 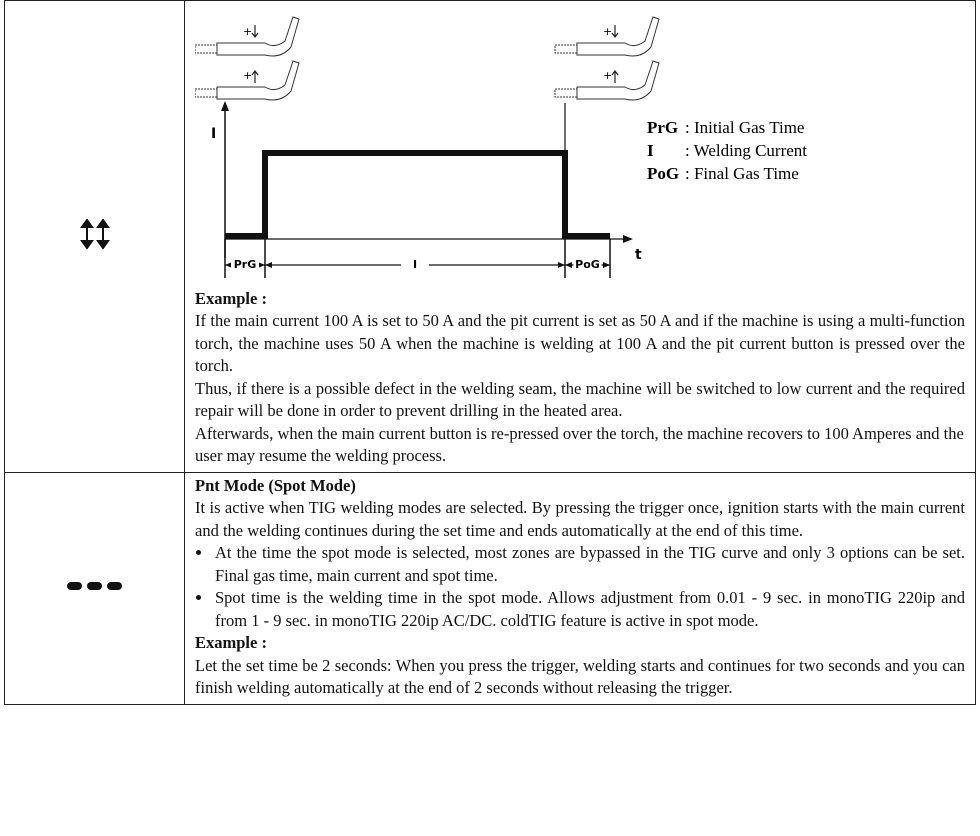 What do you see at coordinates (275, 485) in the screenshot?
I see `section-heading: Pnt Mode (Spot Mode)` at bounding box center [275, 485].